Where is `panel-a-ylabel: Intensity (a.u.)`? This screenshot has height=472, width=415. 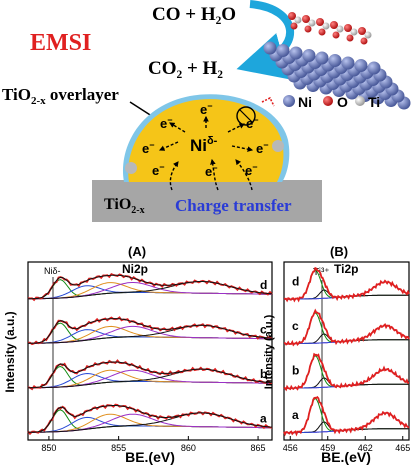
panel-a-ylabel: Intensity (a.u.) is located at coordinates (10, 351).